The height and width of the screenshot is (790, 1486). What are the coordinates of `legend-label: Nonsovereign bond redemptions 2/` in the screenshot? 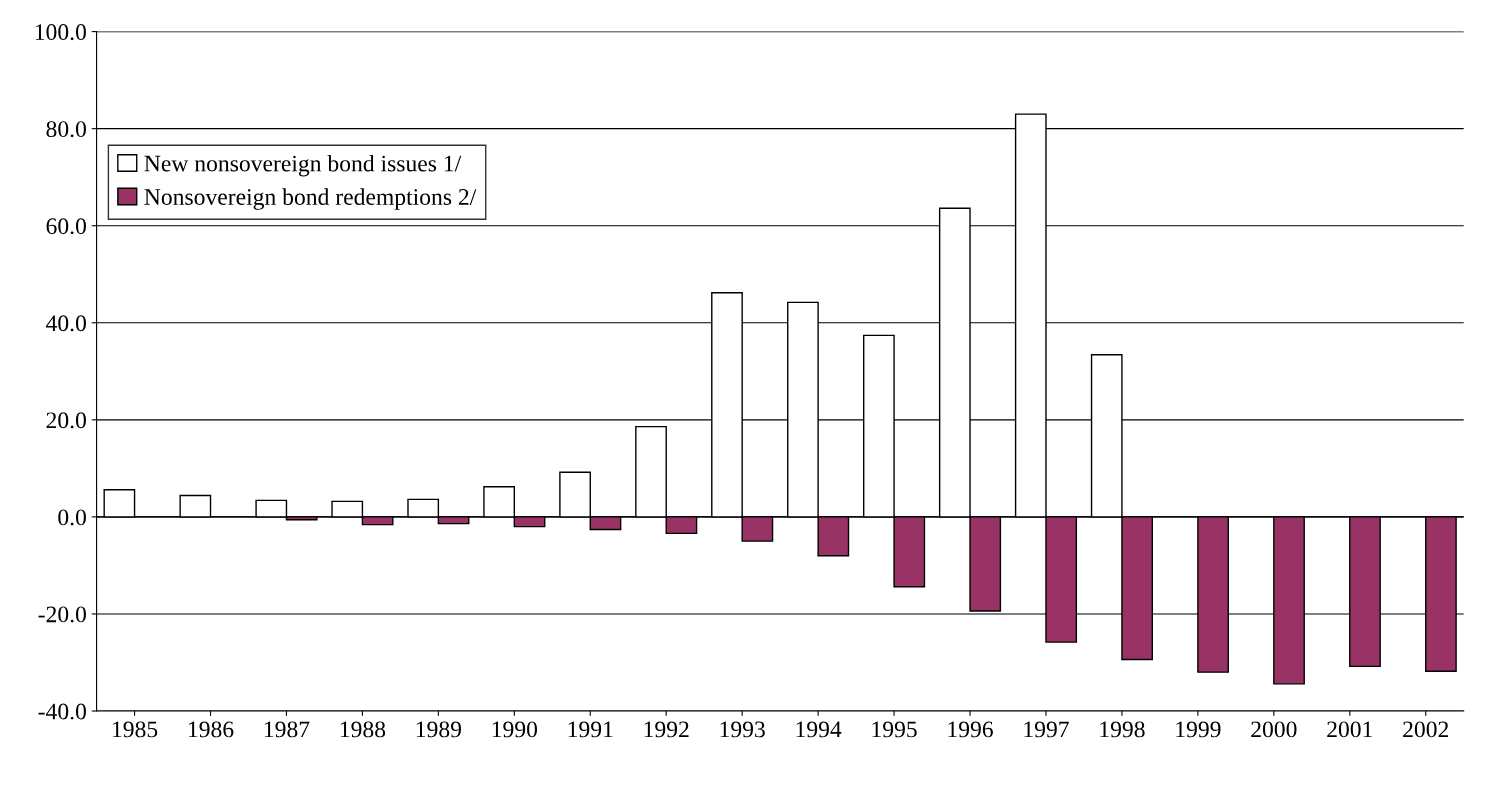 It's located at (310, 199).